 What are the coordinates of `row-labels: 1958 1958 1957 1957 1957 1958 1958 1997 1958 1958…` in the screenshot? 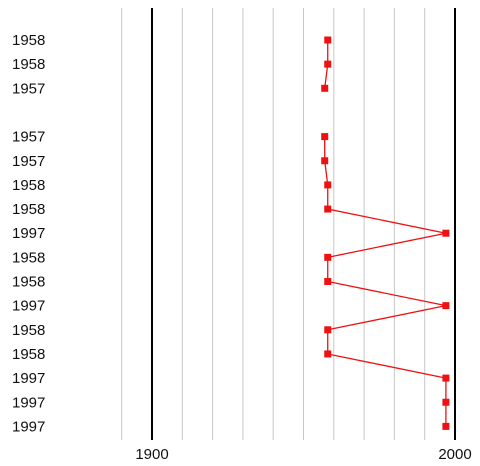 It's located at (28, 233).